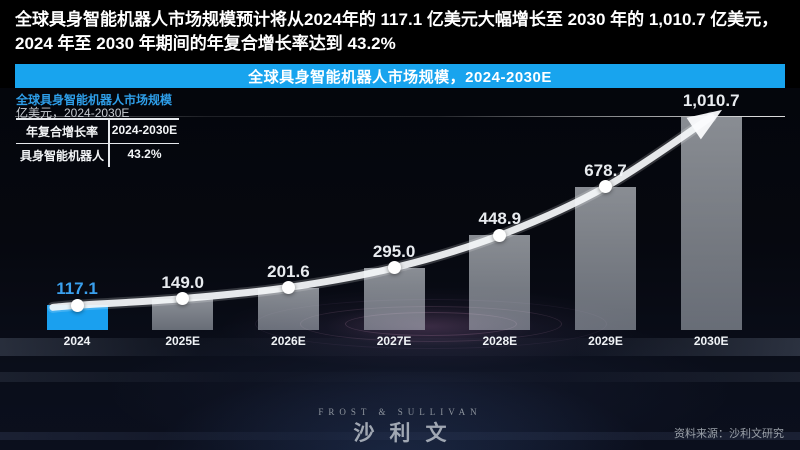  What do you see at coordinates (400, 412) in the screenshot?
I see `frost-sullivan-logo: FROST & SULLIVAN` at bounding box center [400, 412].